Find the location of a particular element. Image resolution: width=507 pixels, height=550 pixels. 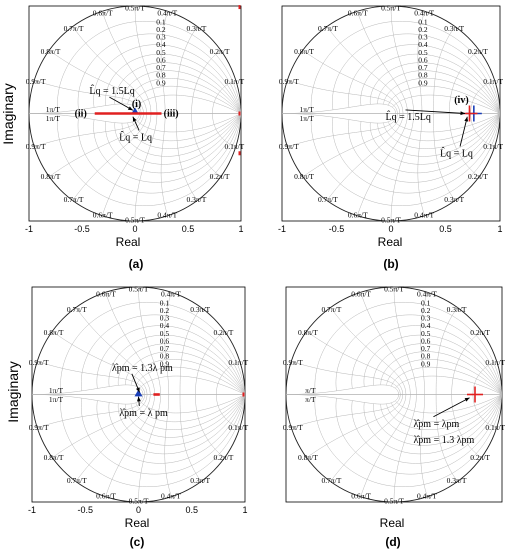

panel-label: (c) is located at coordinates (137, 542).